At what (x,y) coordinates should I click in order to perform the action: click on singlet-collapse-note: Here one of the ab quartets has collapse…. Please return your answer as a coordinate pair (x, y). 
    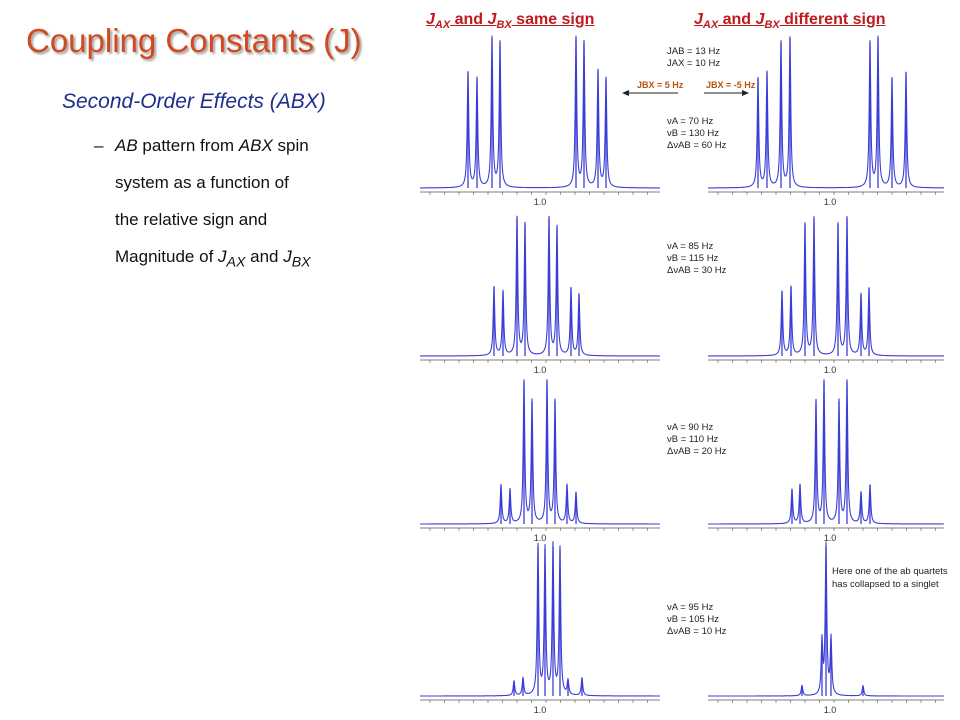
    Looking at the image, I should click on (890, 578).